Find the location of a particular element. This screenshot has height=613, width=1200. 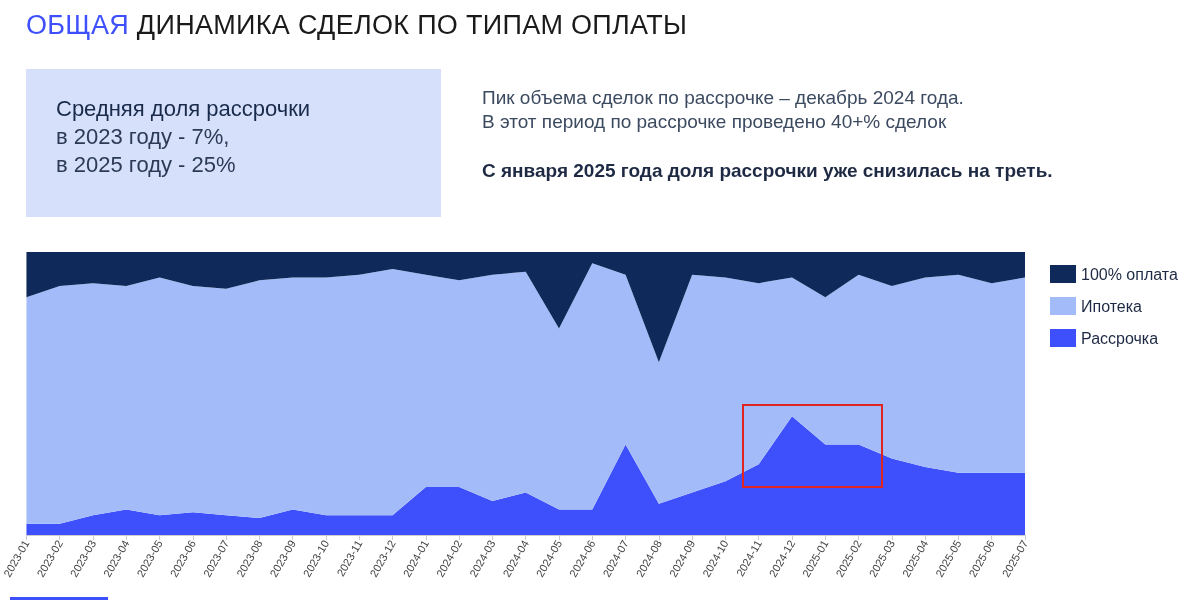

legend-label: Рассрочка is located at coordinates (1120, 338).